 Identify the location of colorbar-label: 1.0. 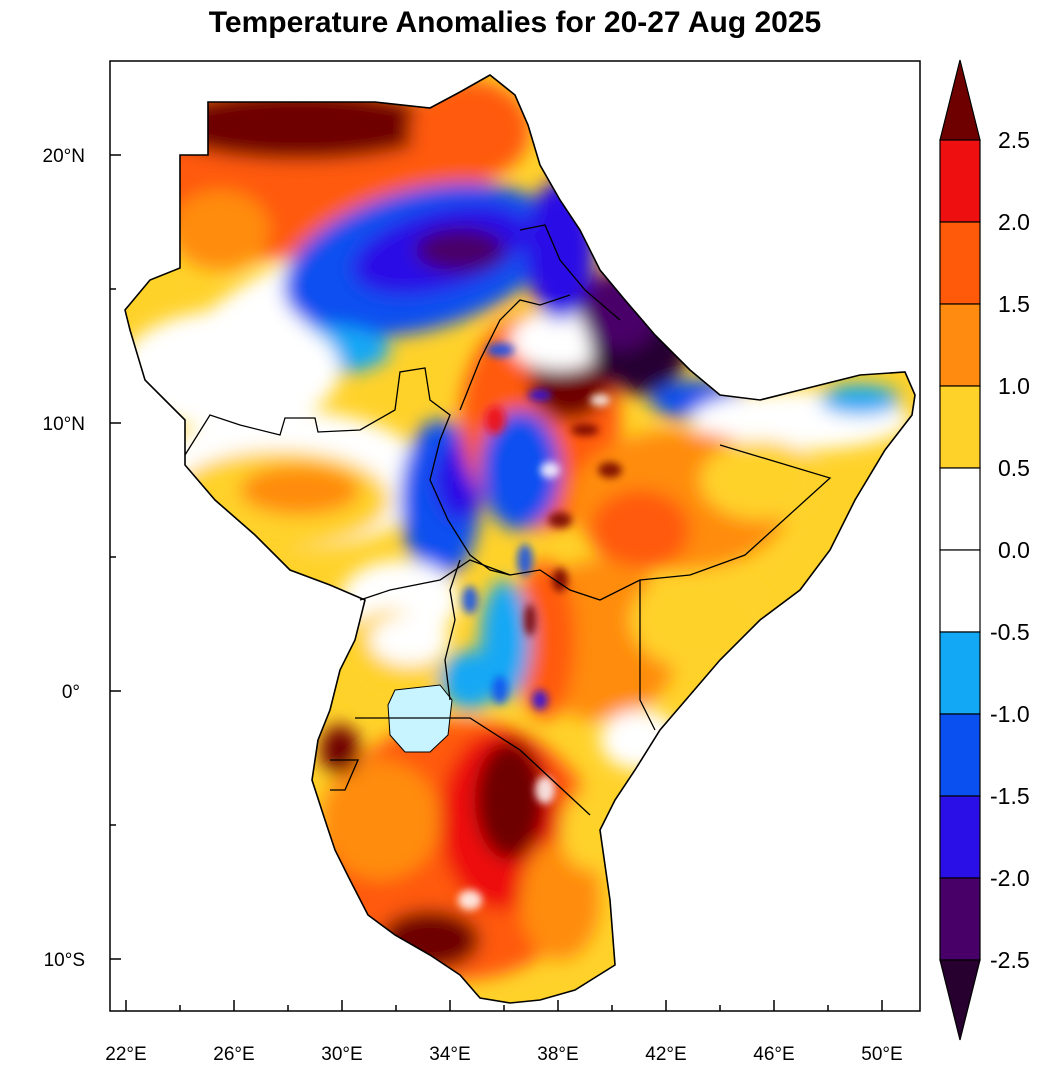
(1014, 386).